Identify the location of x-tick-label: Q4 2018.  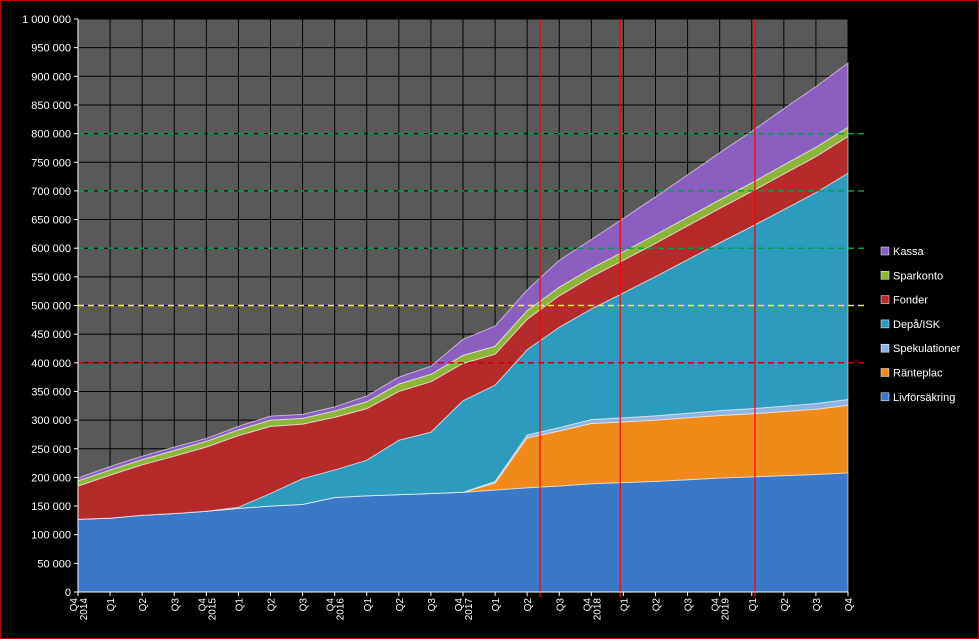
(592, 609).